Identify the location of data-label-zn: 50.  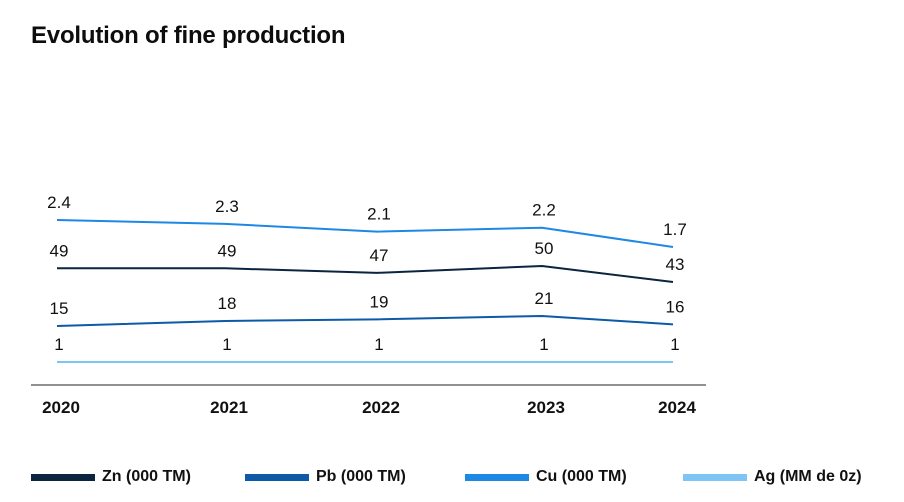
(544, 248).